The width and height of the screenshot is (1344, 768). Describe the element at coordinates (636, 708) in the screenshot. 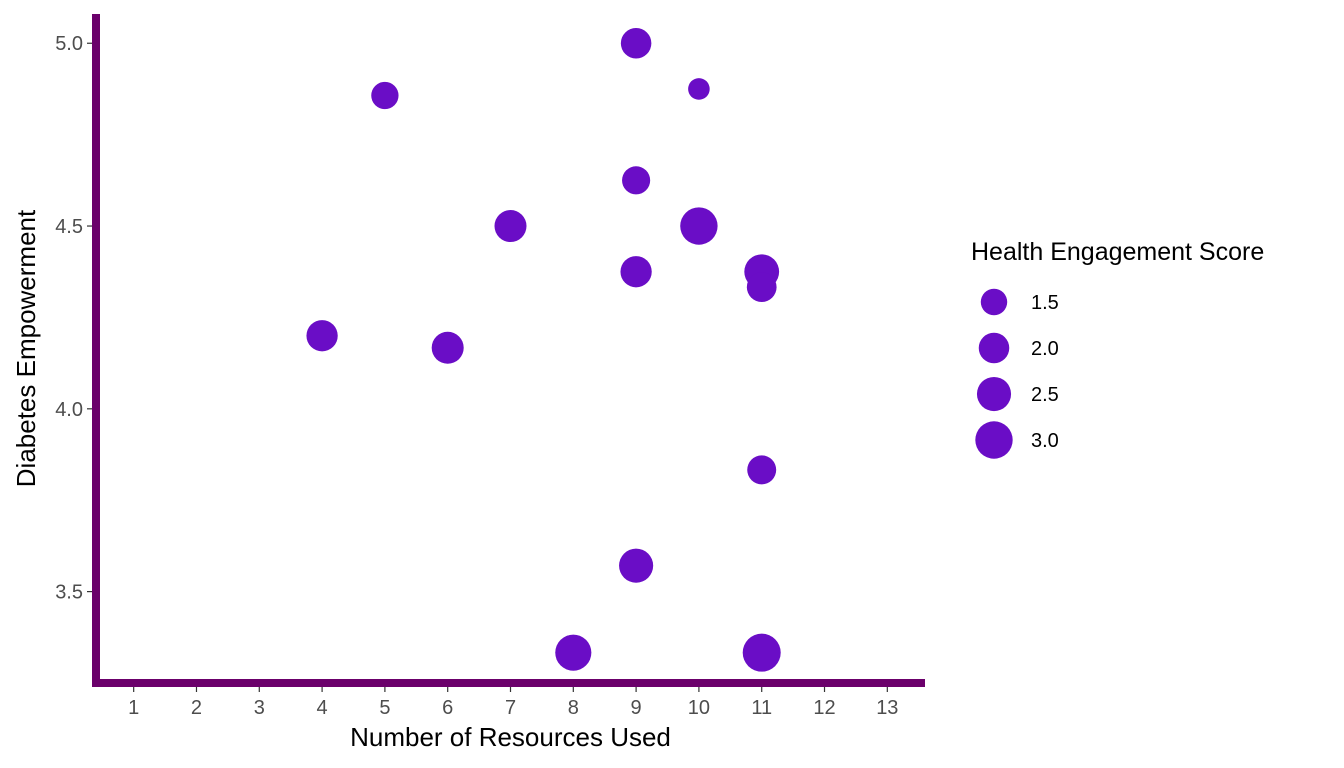

I see `x-tick-label-9: 9` at that location.